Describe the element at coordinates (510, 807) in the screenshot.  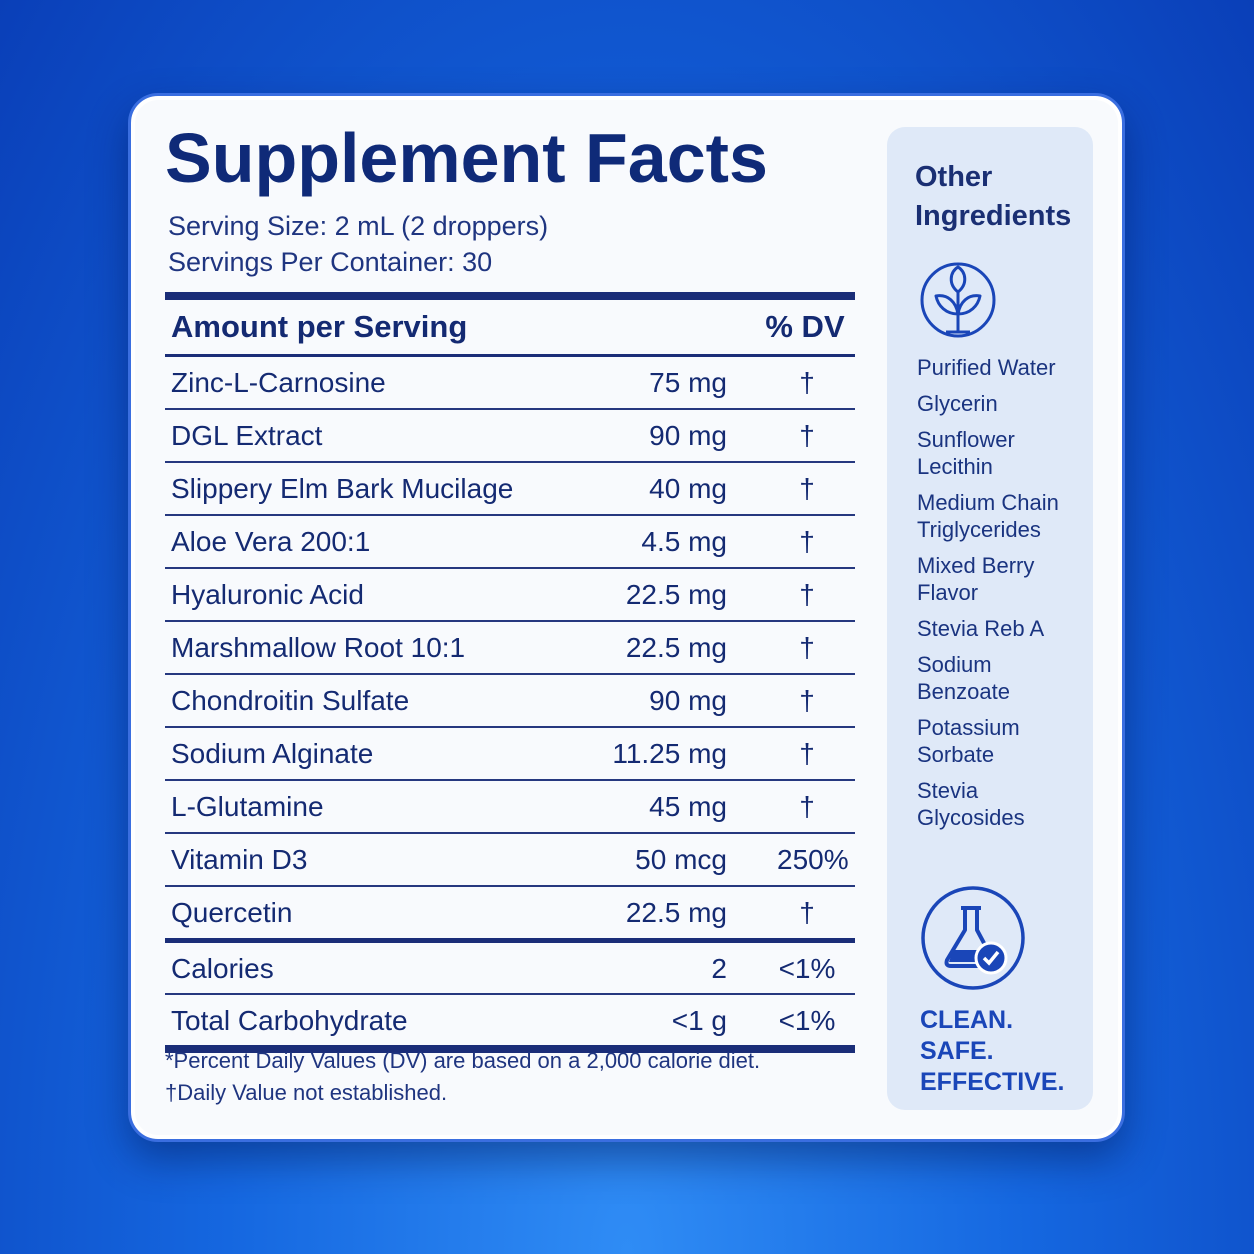
I see `table-row: L-Glutamine 45 mg †` at that location.